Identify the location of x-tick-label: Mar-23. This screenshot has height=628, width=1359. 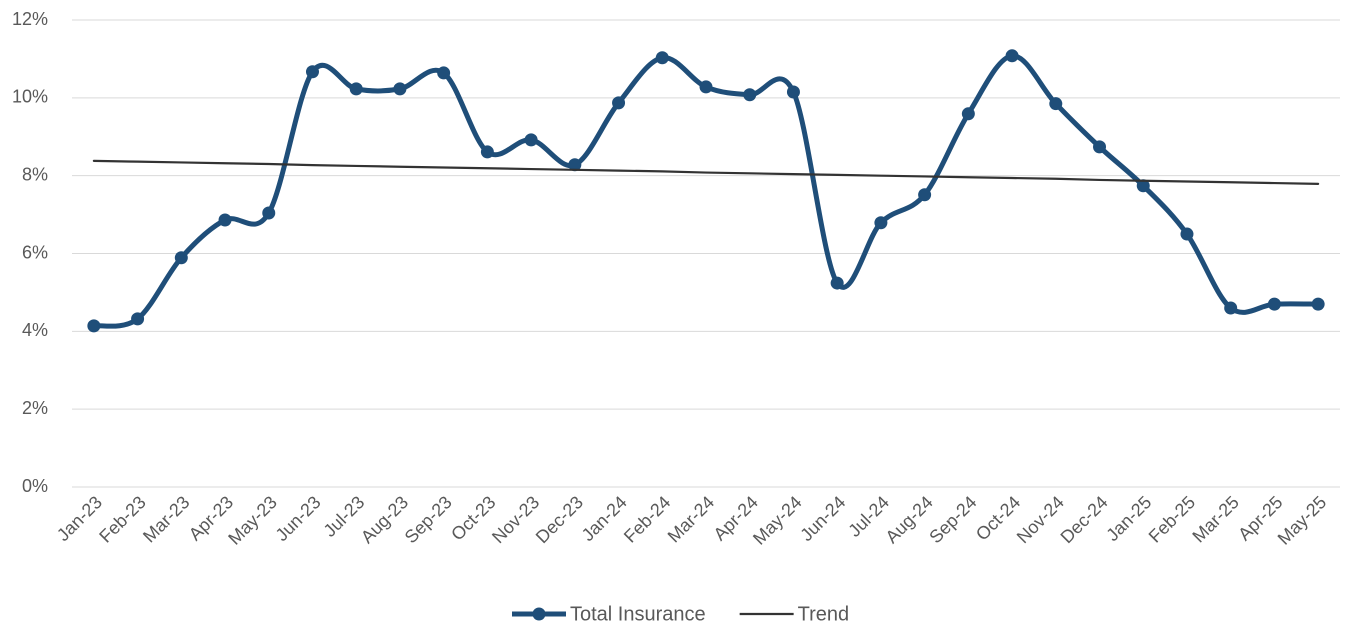
(166, 519).